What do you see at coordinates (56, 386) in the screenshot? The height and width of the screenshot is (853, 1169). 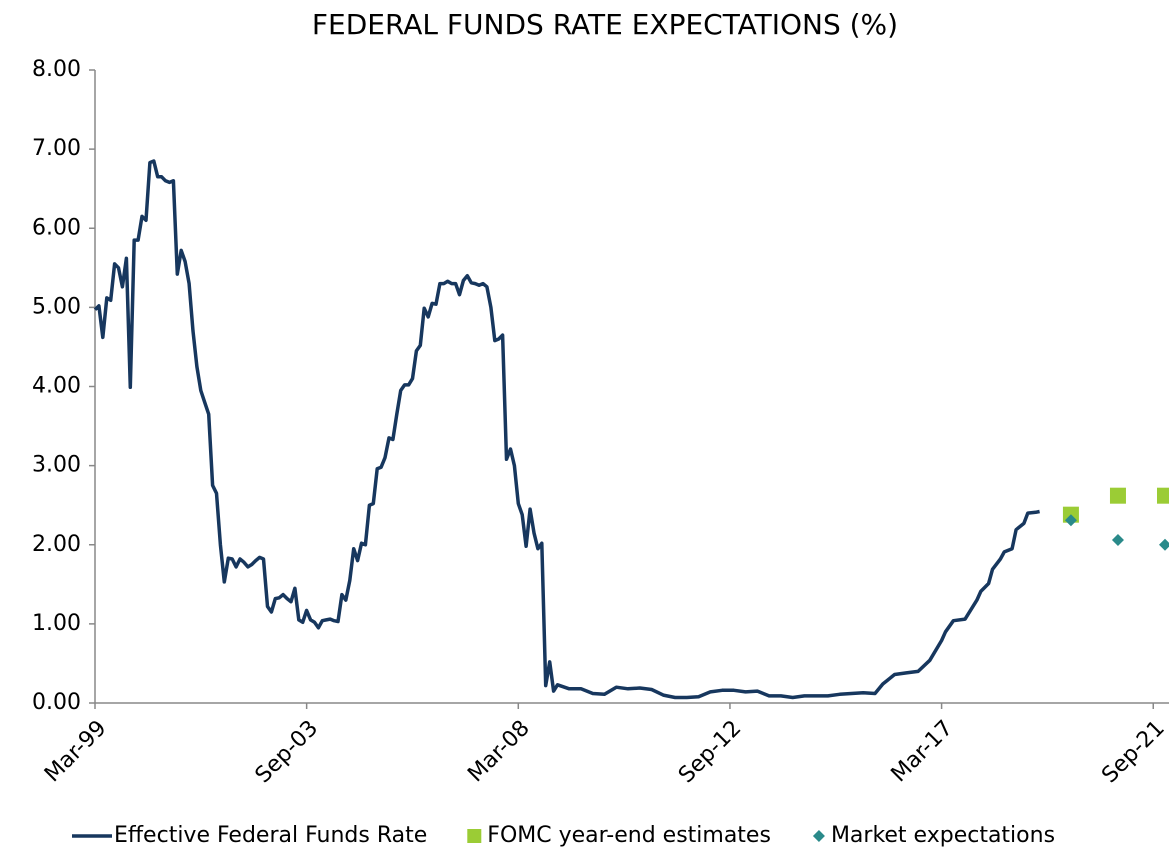 I see `y-tick-label: 4.00` at bounding box center [56, 386].